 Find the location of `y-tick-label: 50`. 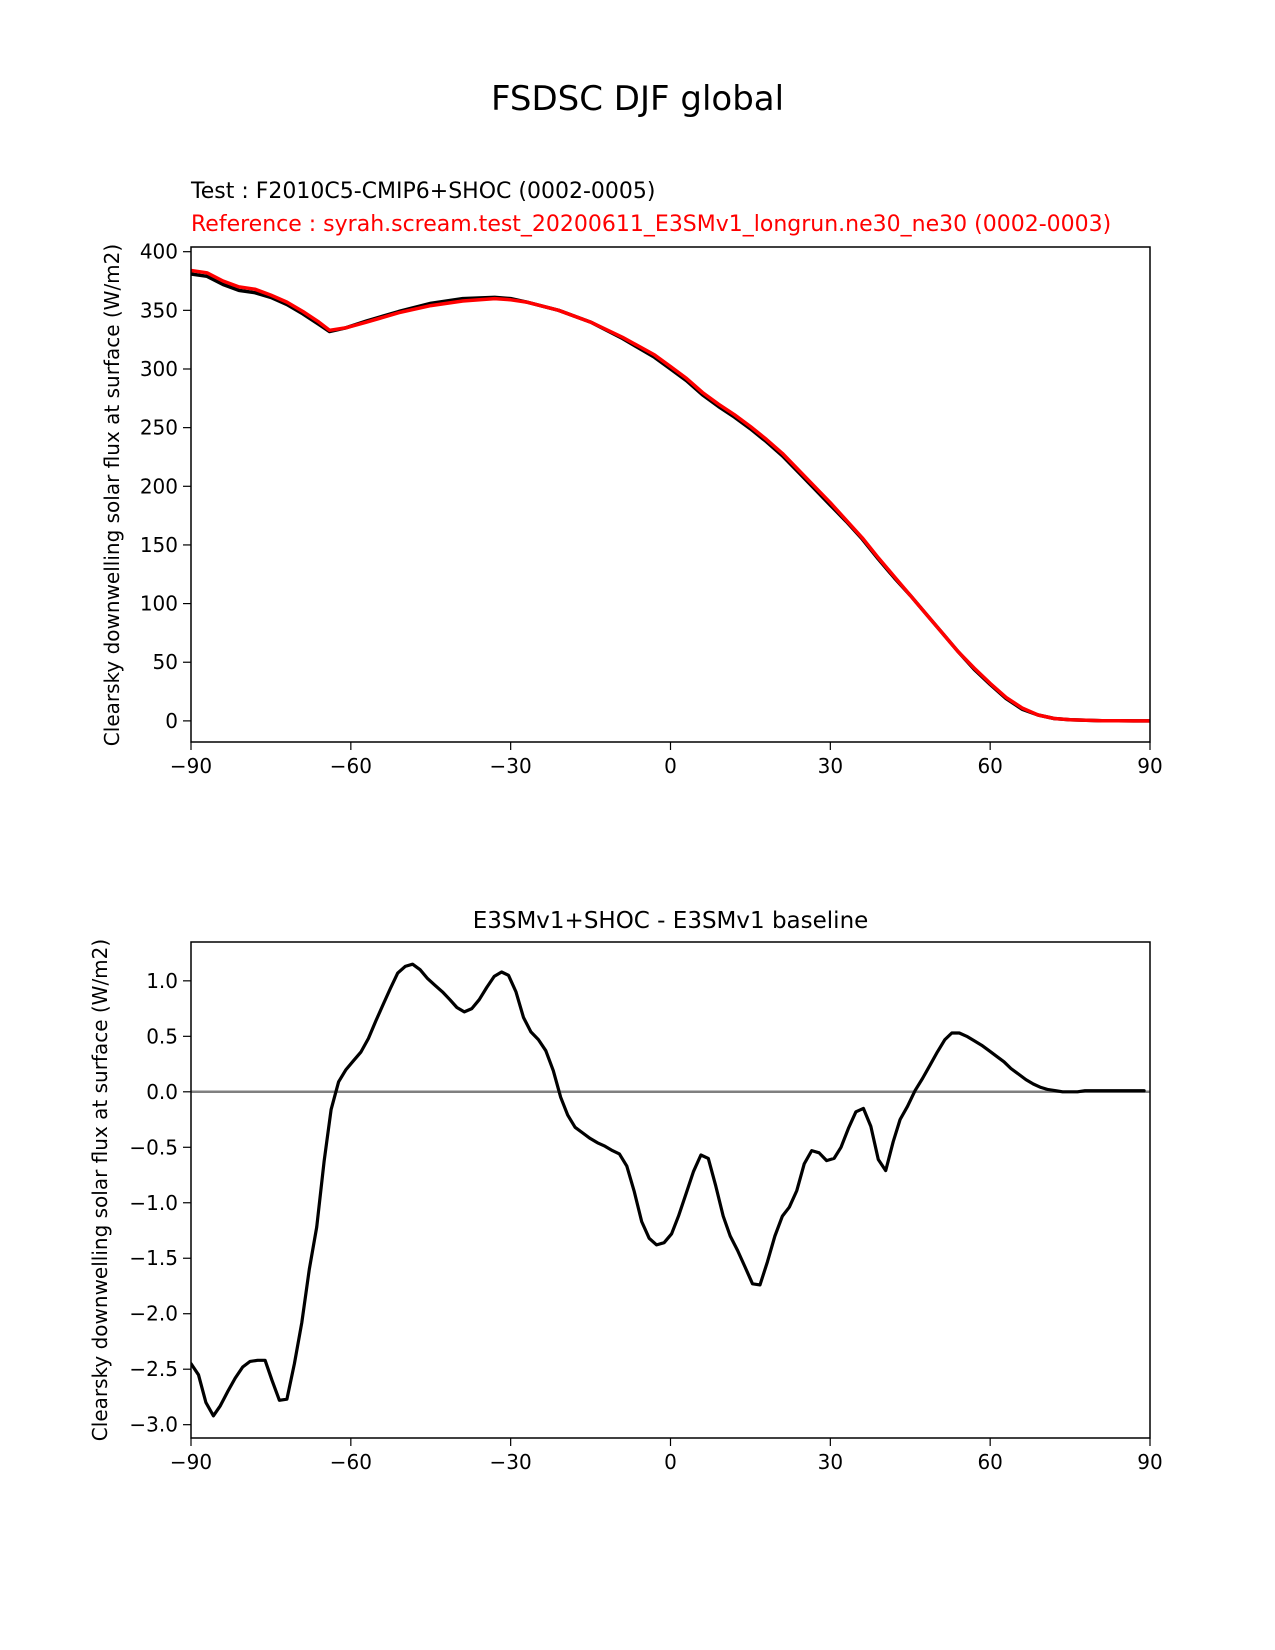

y-tick-label: 50 is located at coordinates (165, 662).